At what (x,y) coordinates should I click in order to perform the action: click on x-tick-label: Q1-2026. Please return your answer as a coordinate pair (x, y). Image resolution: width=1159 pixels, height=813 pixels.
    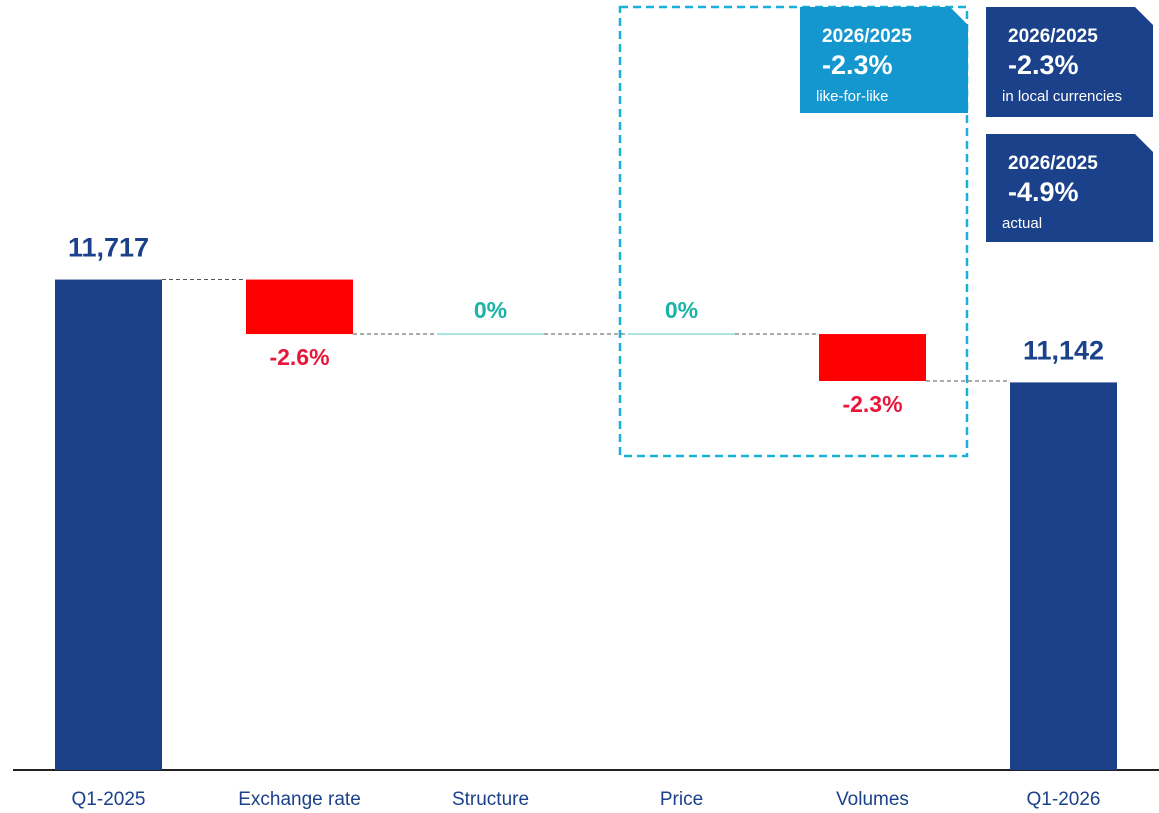
    Looking at the image, I should click on (1064, 799).